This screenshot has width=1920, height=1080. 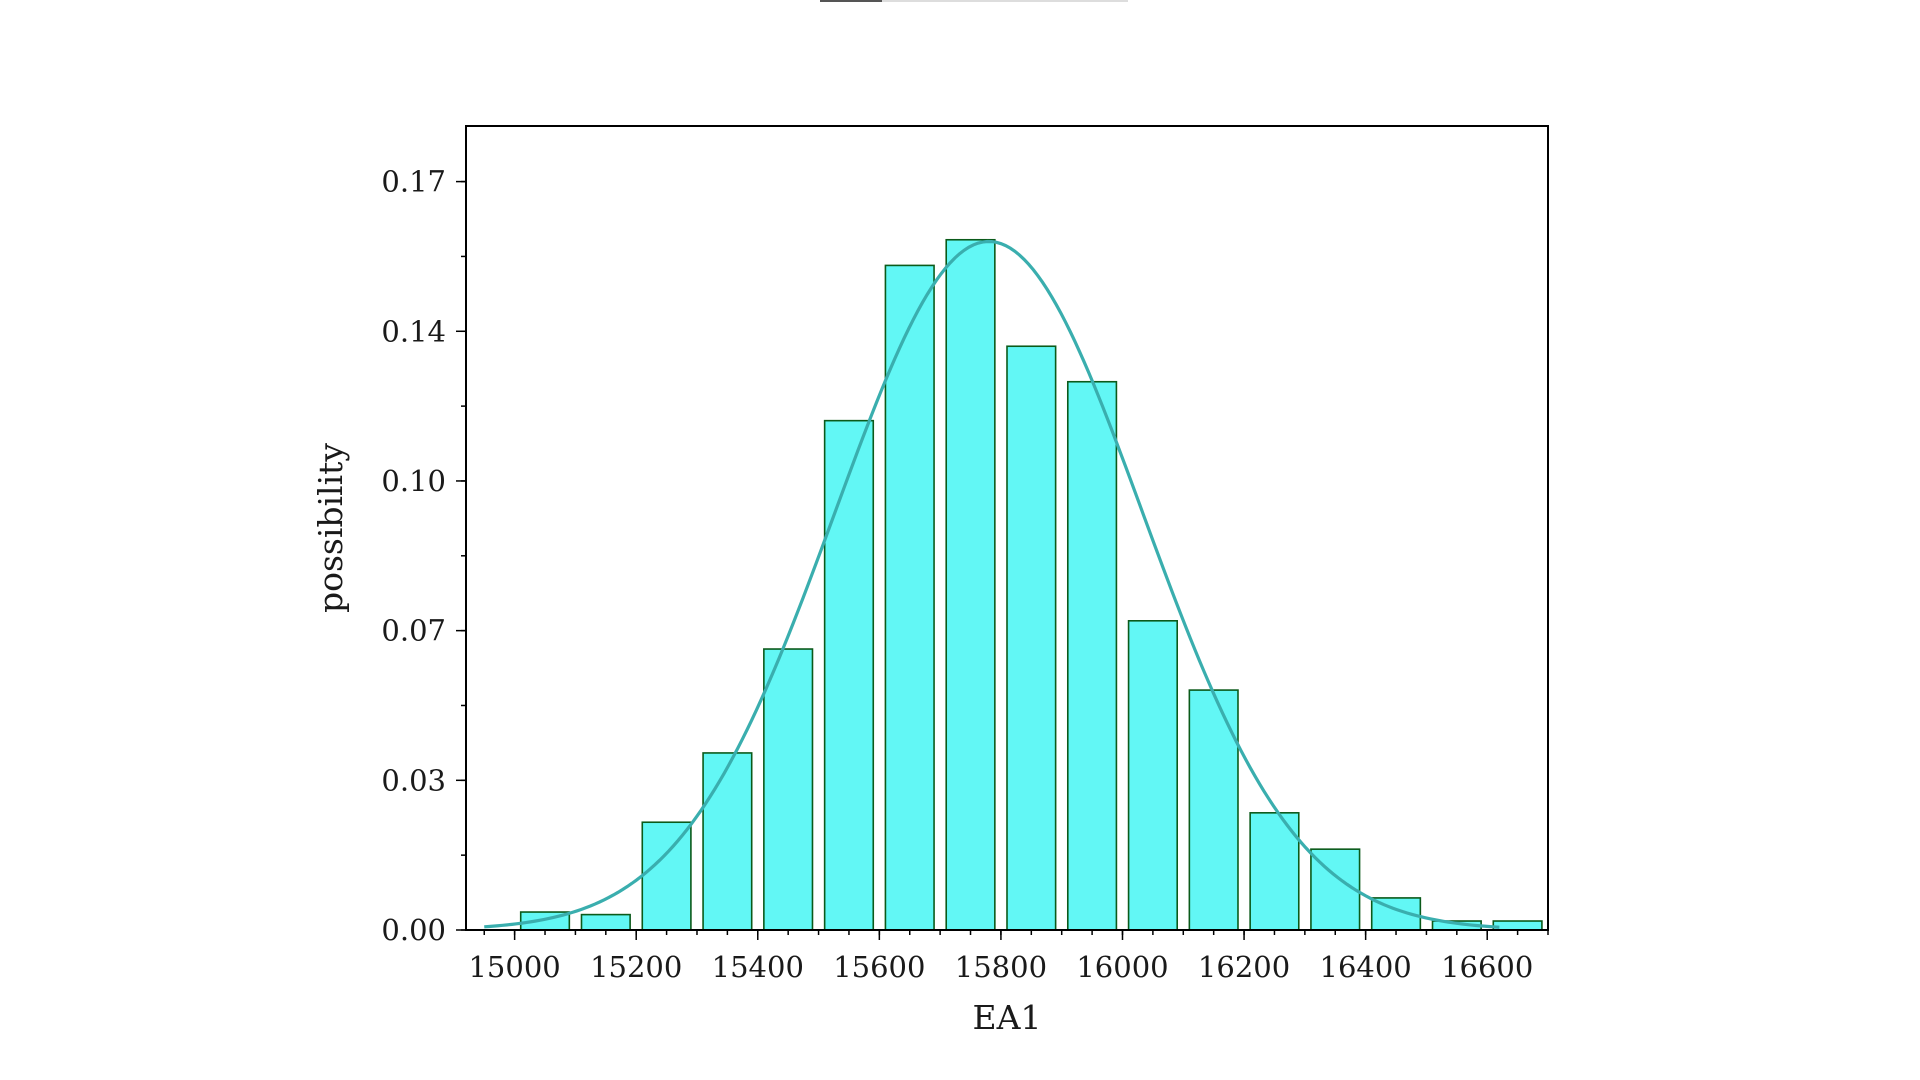 What do you see at coordinates (413, 182) in the screenshot?
I see `y-tick-label: 0.17` at bounding box center [413, 182].